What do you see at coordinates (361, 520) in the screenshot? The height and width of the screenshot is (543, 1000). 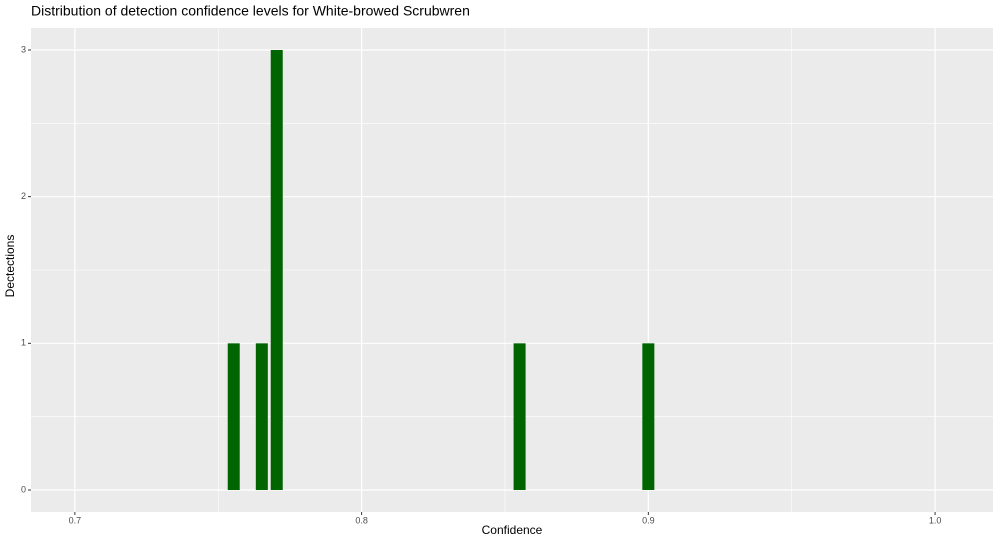 I see `x-tick-label: 0.8` at bounding box center [361, 520].